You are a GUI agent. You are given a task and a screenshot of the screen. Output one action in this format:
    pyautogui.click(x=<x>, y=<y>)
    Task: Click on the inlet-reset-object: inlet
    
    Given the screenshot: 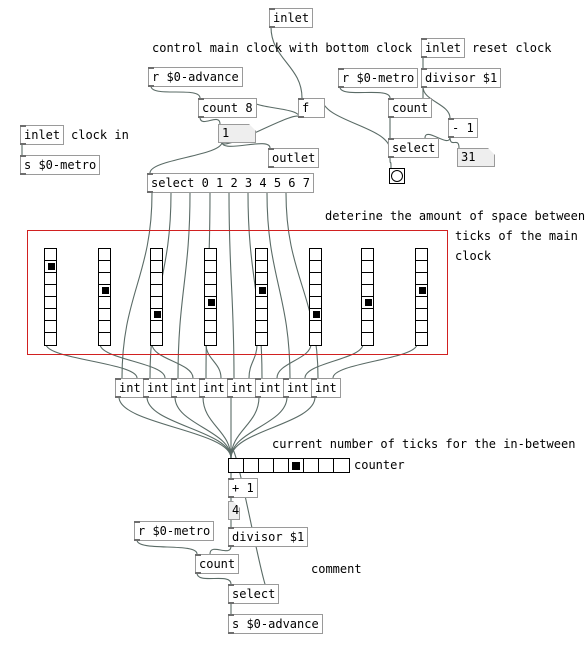 What is the action you would take?
    pyautogui.click(x=443, y=48)
    